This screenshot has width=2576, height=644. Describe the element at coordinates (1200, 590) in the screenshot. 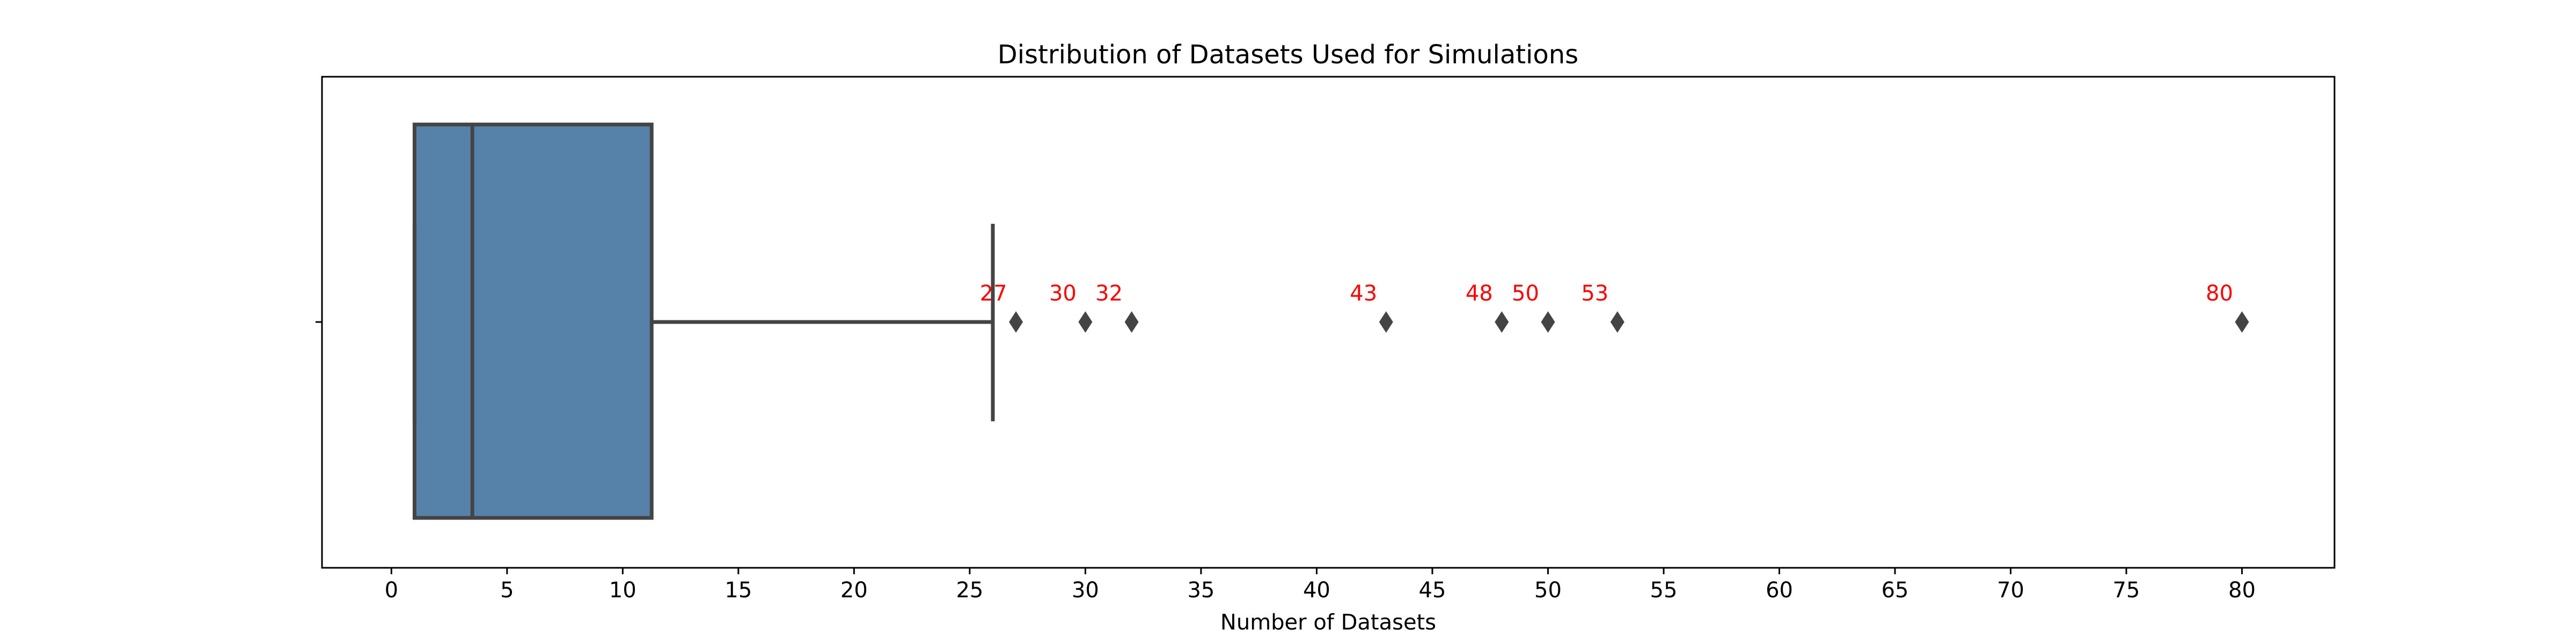

I see `x-tick-label: 35` at that location.